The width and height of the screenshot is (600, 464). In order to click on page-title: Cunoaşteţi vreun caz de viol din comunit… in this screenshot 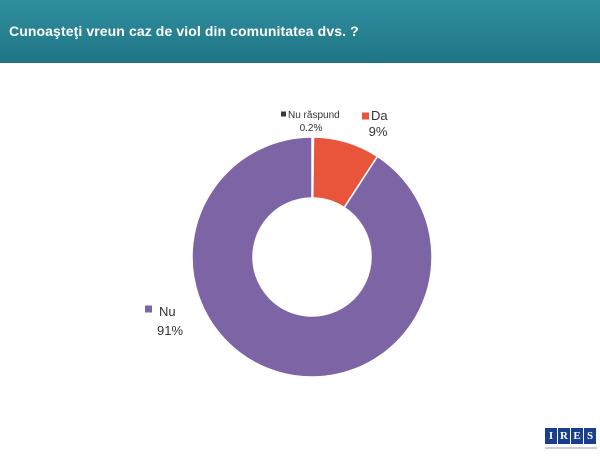, I will do `click(184, 31)`.